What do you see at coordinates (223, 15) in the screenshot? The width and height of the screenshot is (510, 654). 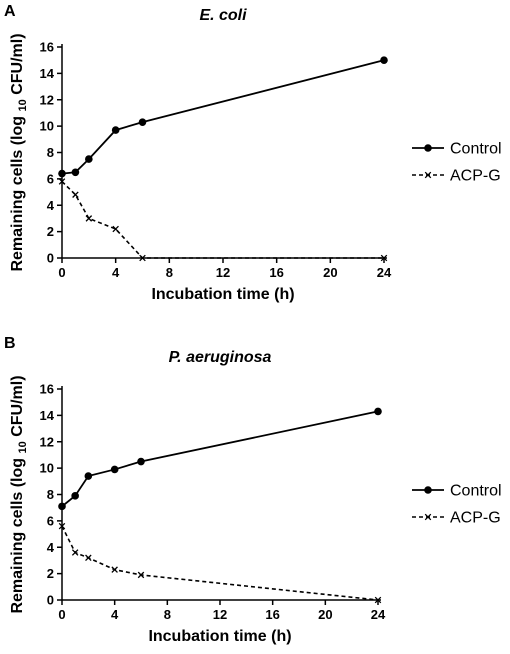 I see `chart-title: E. coli` at bounding box center [223, 15].